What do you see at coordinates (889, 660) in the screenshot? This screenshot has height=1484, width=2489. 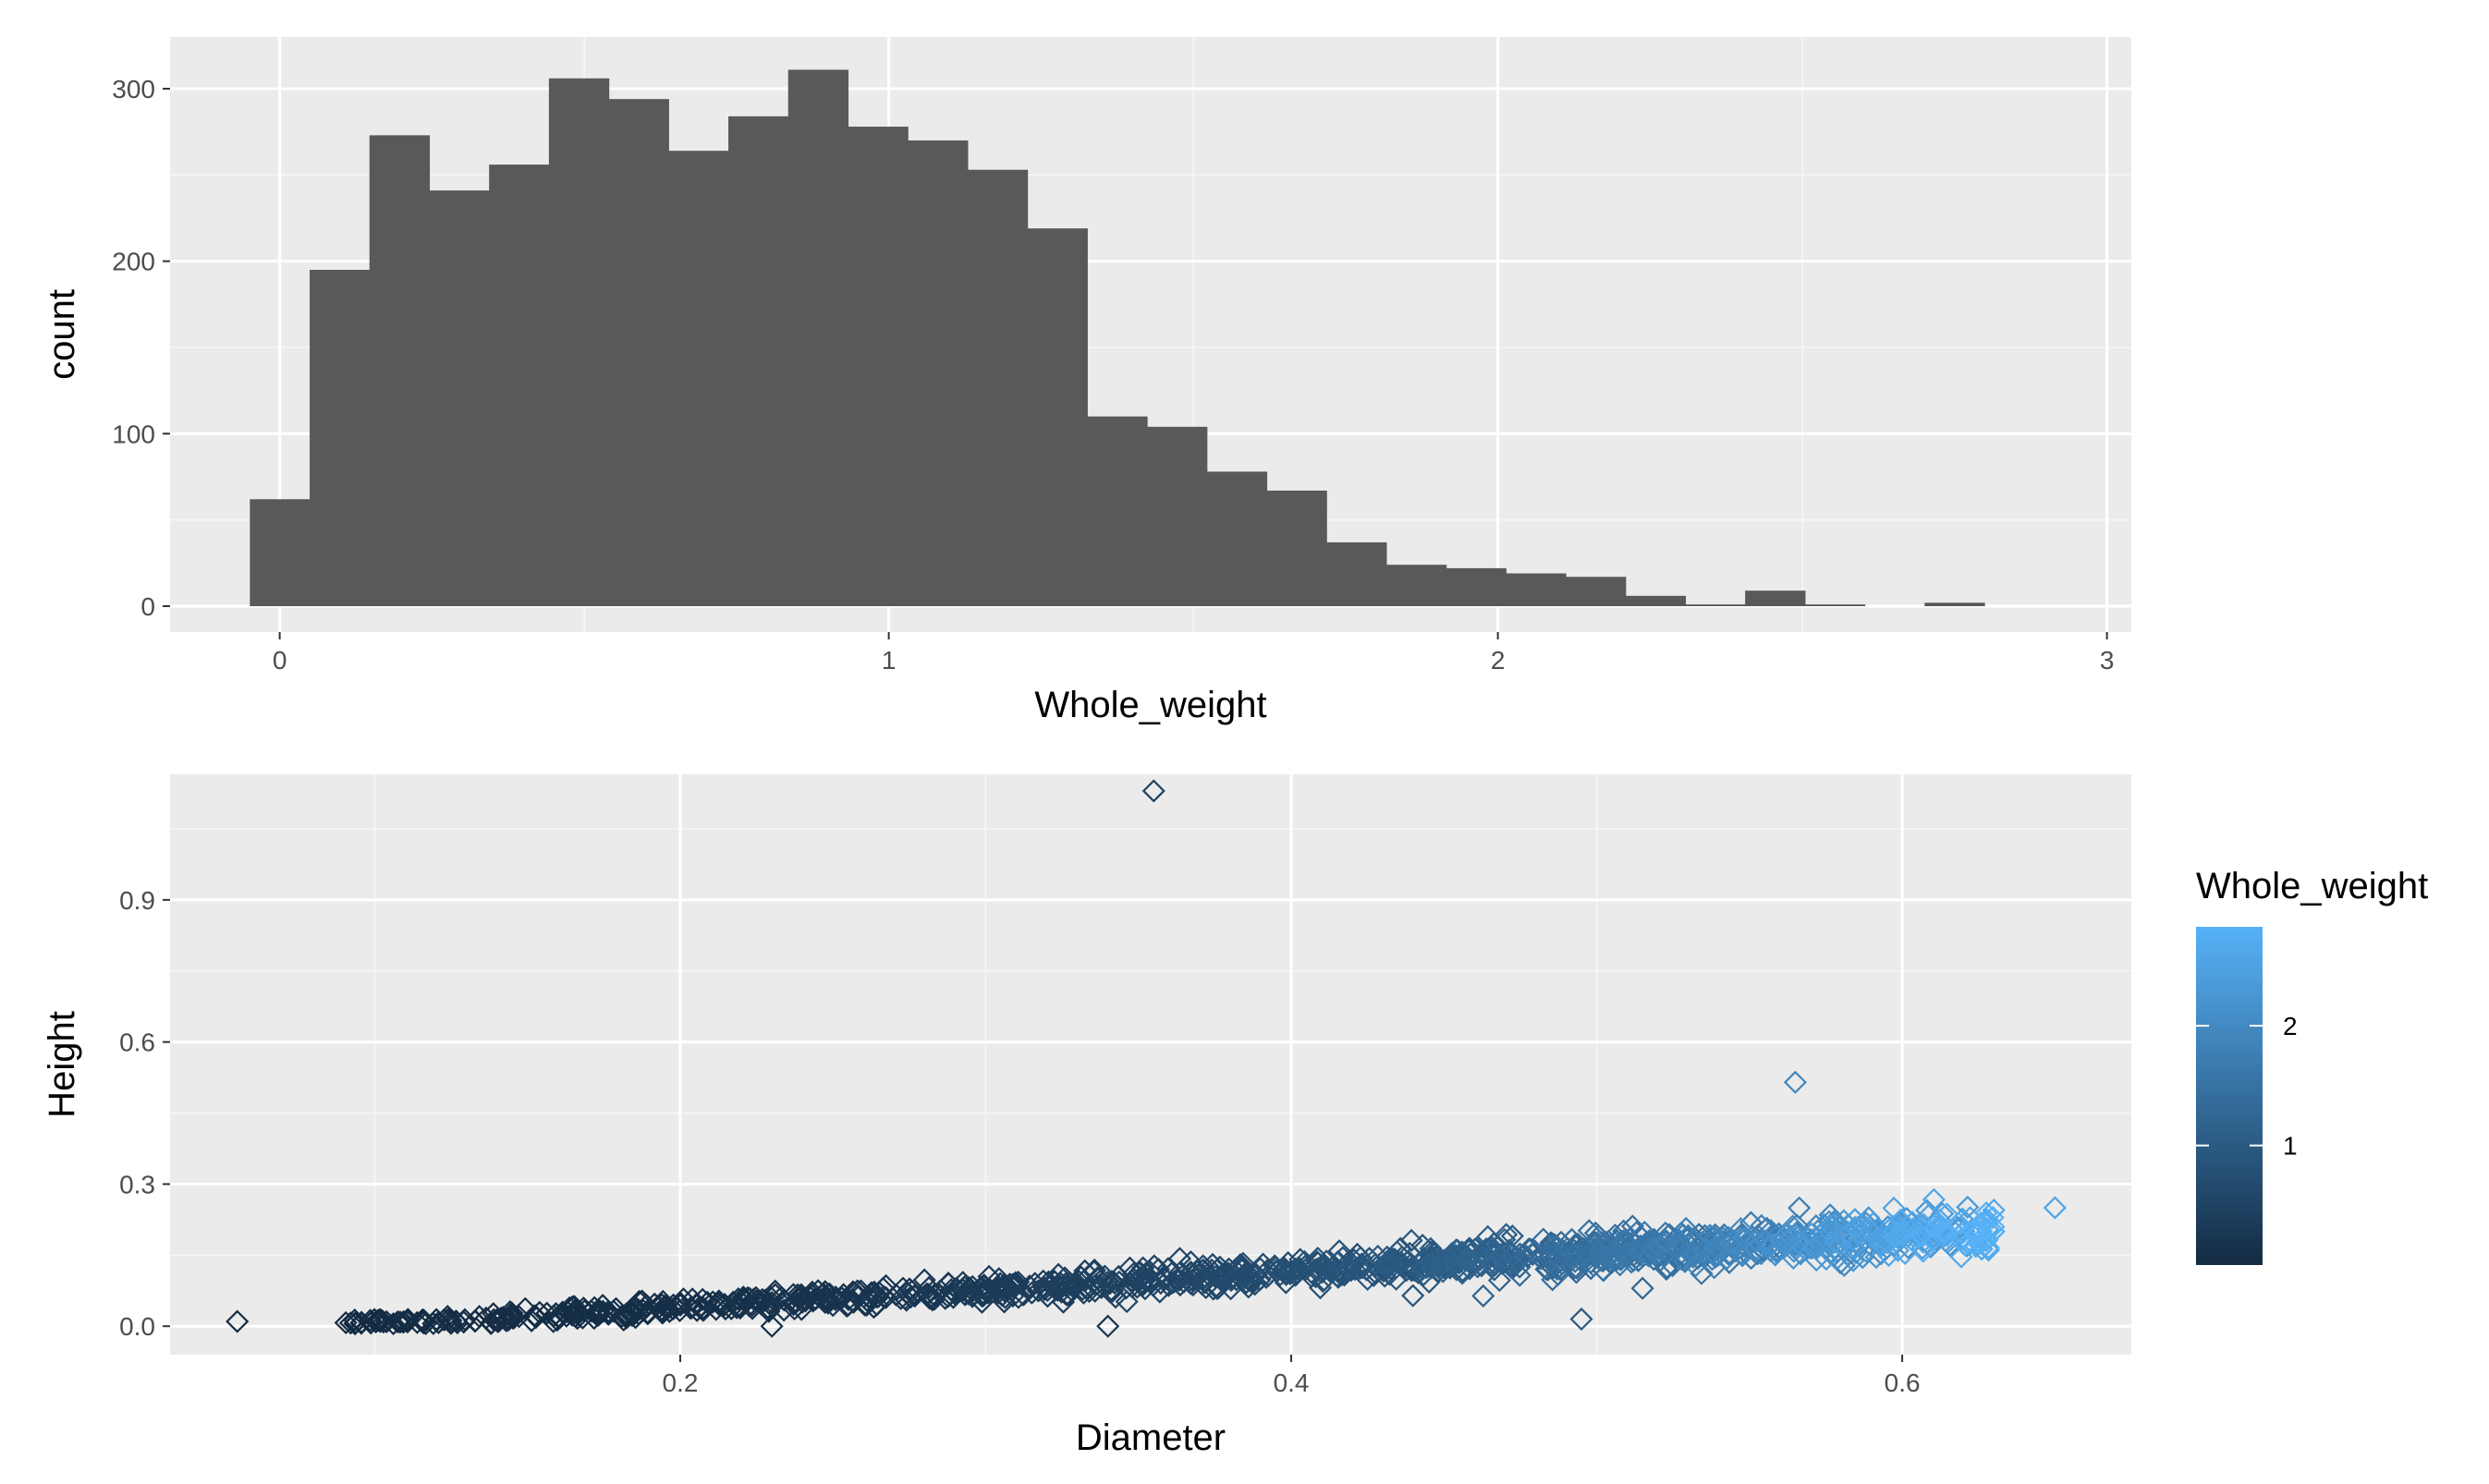 I see `x-tick-label: 1` at bounding box center [889, 660].